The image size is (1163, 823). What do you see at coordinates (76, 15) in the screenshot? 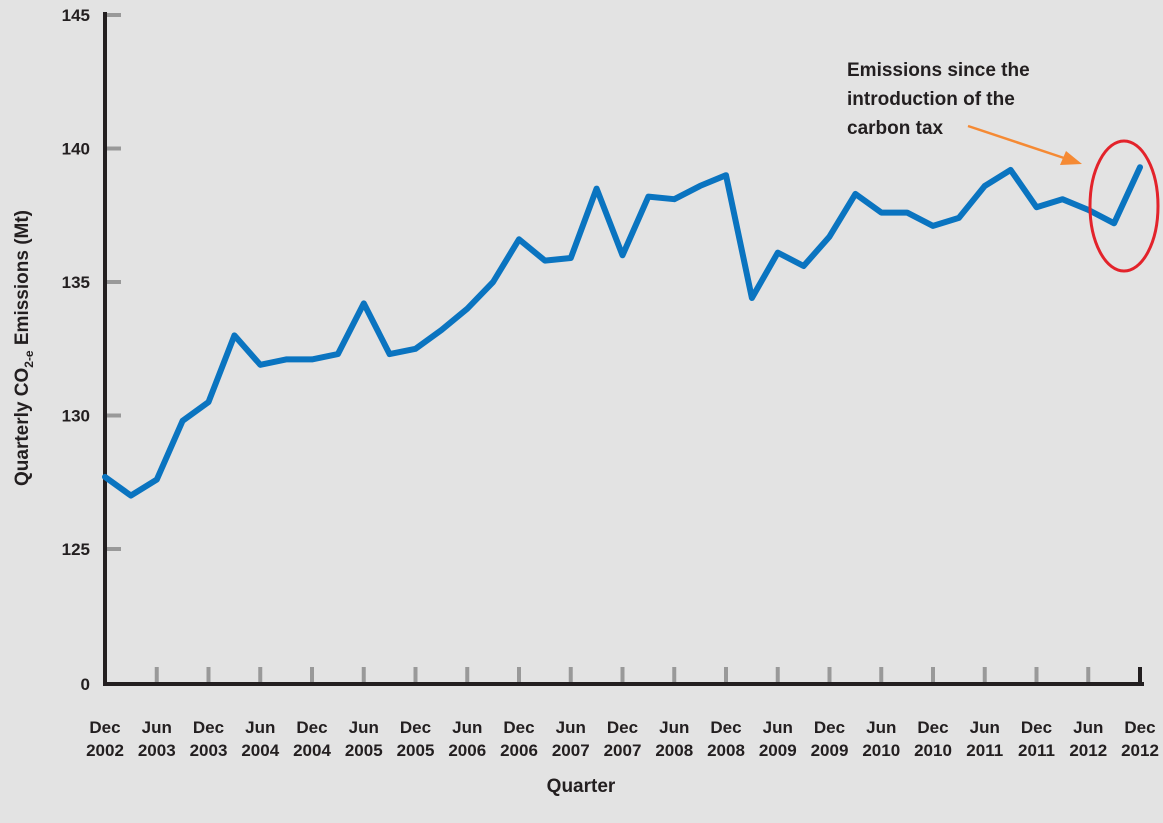
I see `y-tick-label: 145` at bounding box center [76, 15].